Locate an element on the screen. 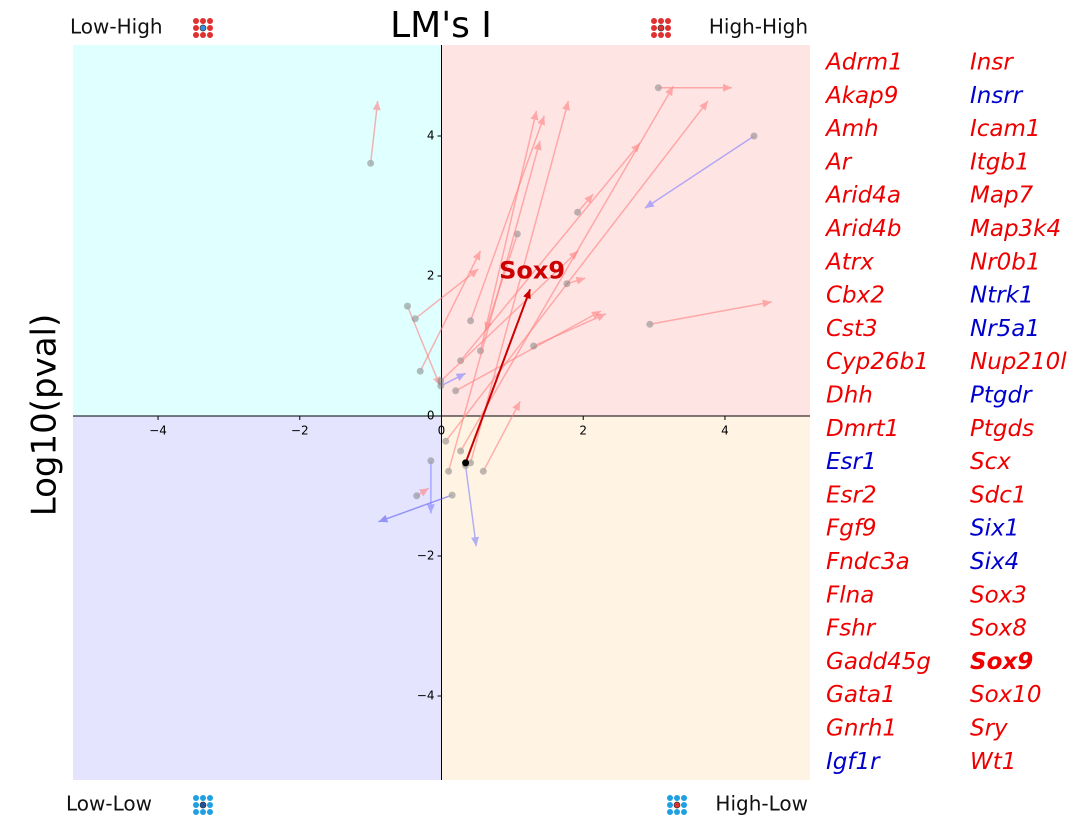  y-axis-label: Log10(pval) is located at coordinates (45, 415).